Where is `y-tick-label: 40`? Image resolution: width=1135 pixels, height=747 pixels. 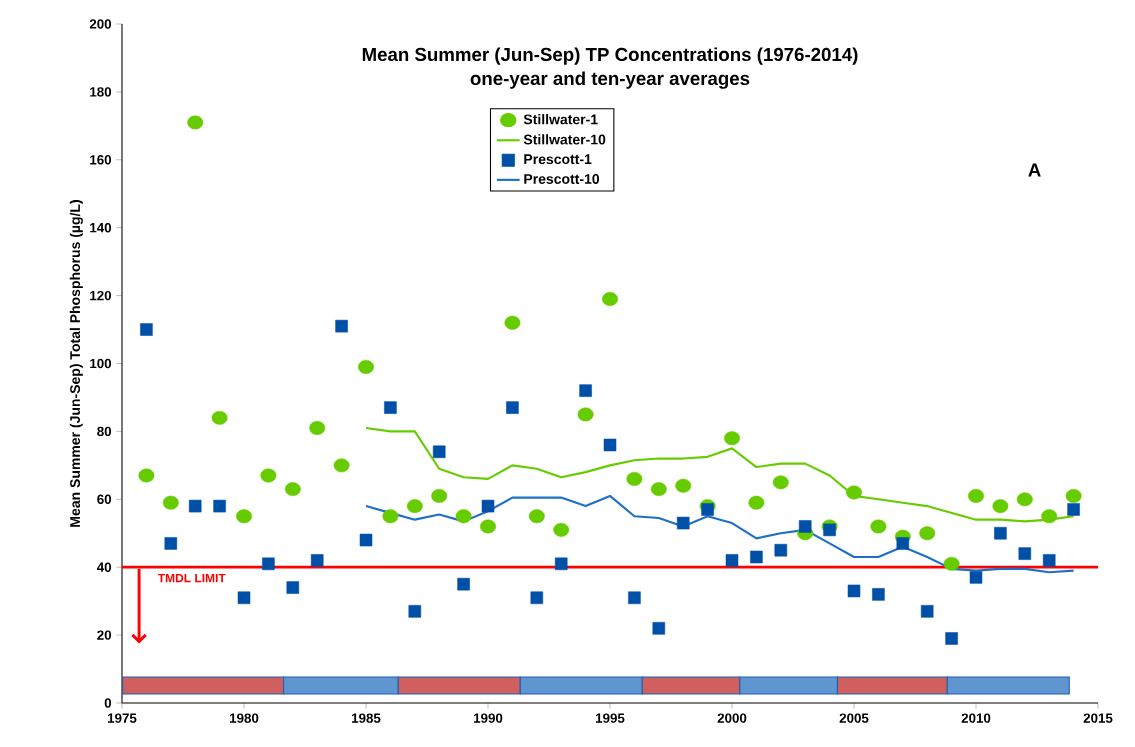
y-tick-label: 40 is located at coordinates (104, 567).